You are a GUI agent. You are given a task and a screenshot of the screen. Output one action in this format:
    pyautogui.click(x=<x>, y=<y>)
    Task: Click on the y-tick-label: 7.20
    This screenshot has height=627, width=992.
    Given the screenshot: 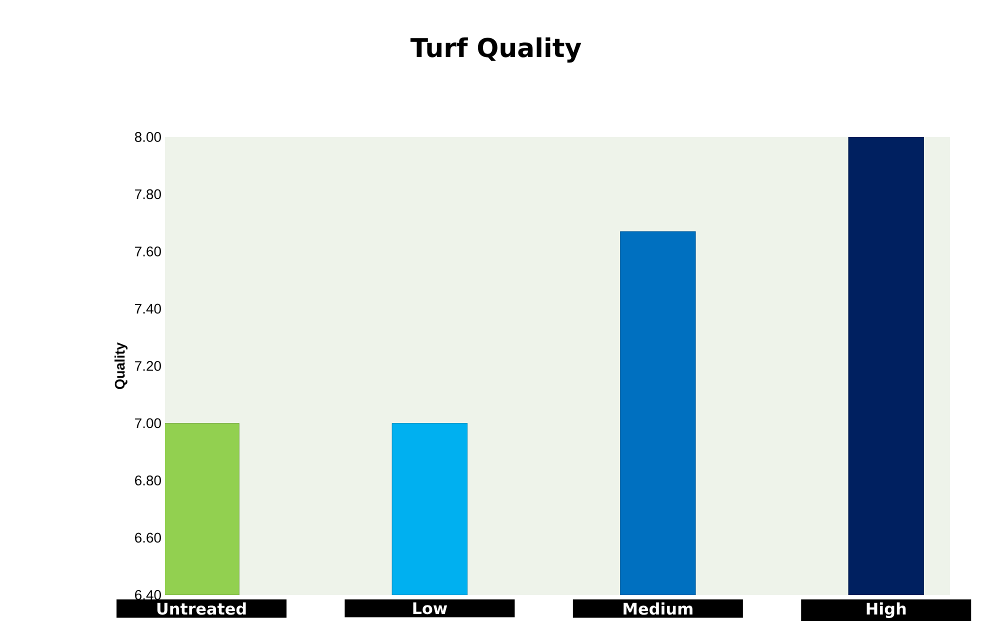 What is the action you would take?
    pyautogui.click(x=148, y=366)
    